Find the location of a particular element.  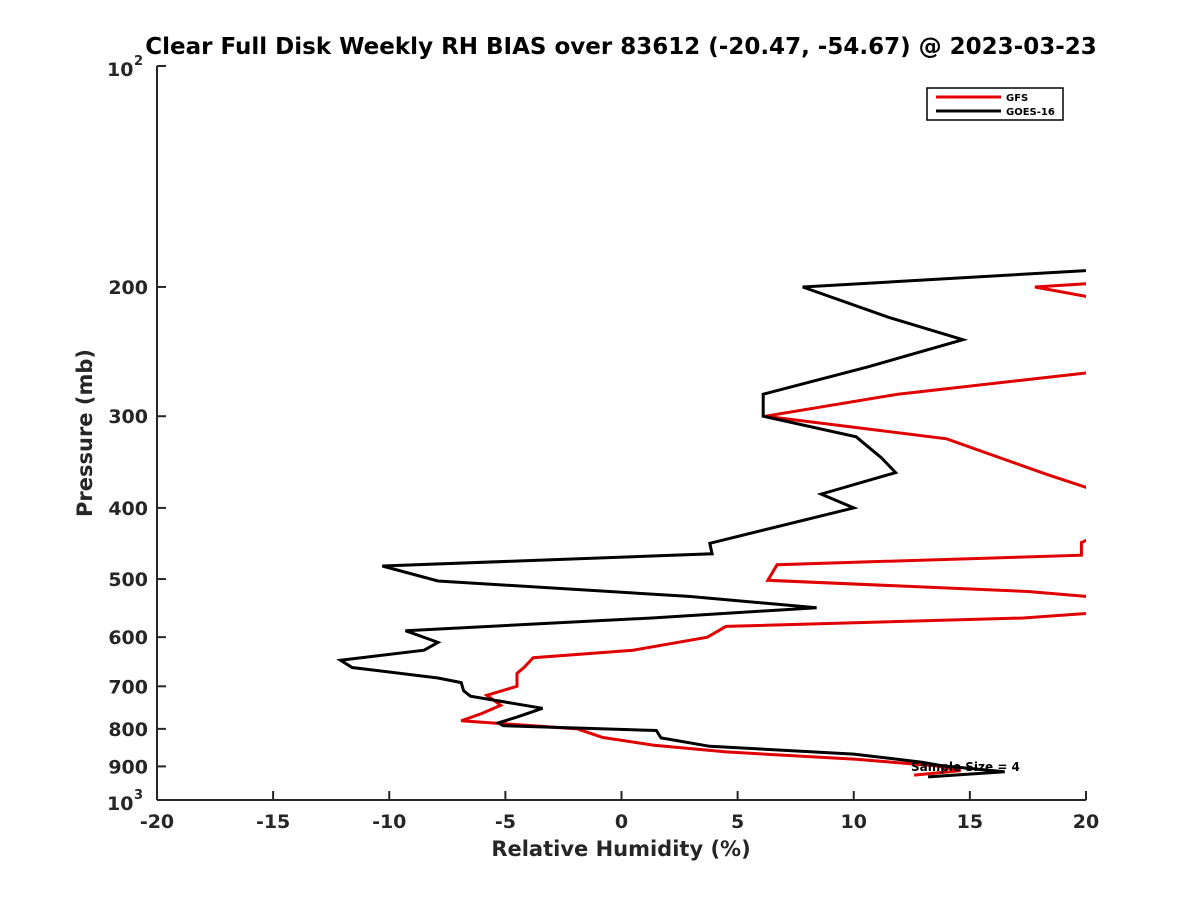

legend: GFS GOES-16 is located at coordinates (995, 104).